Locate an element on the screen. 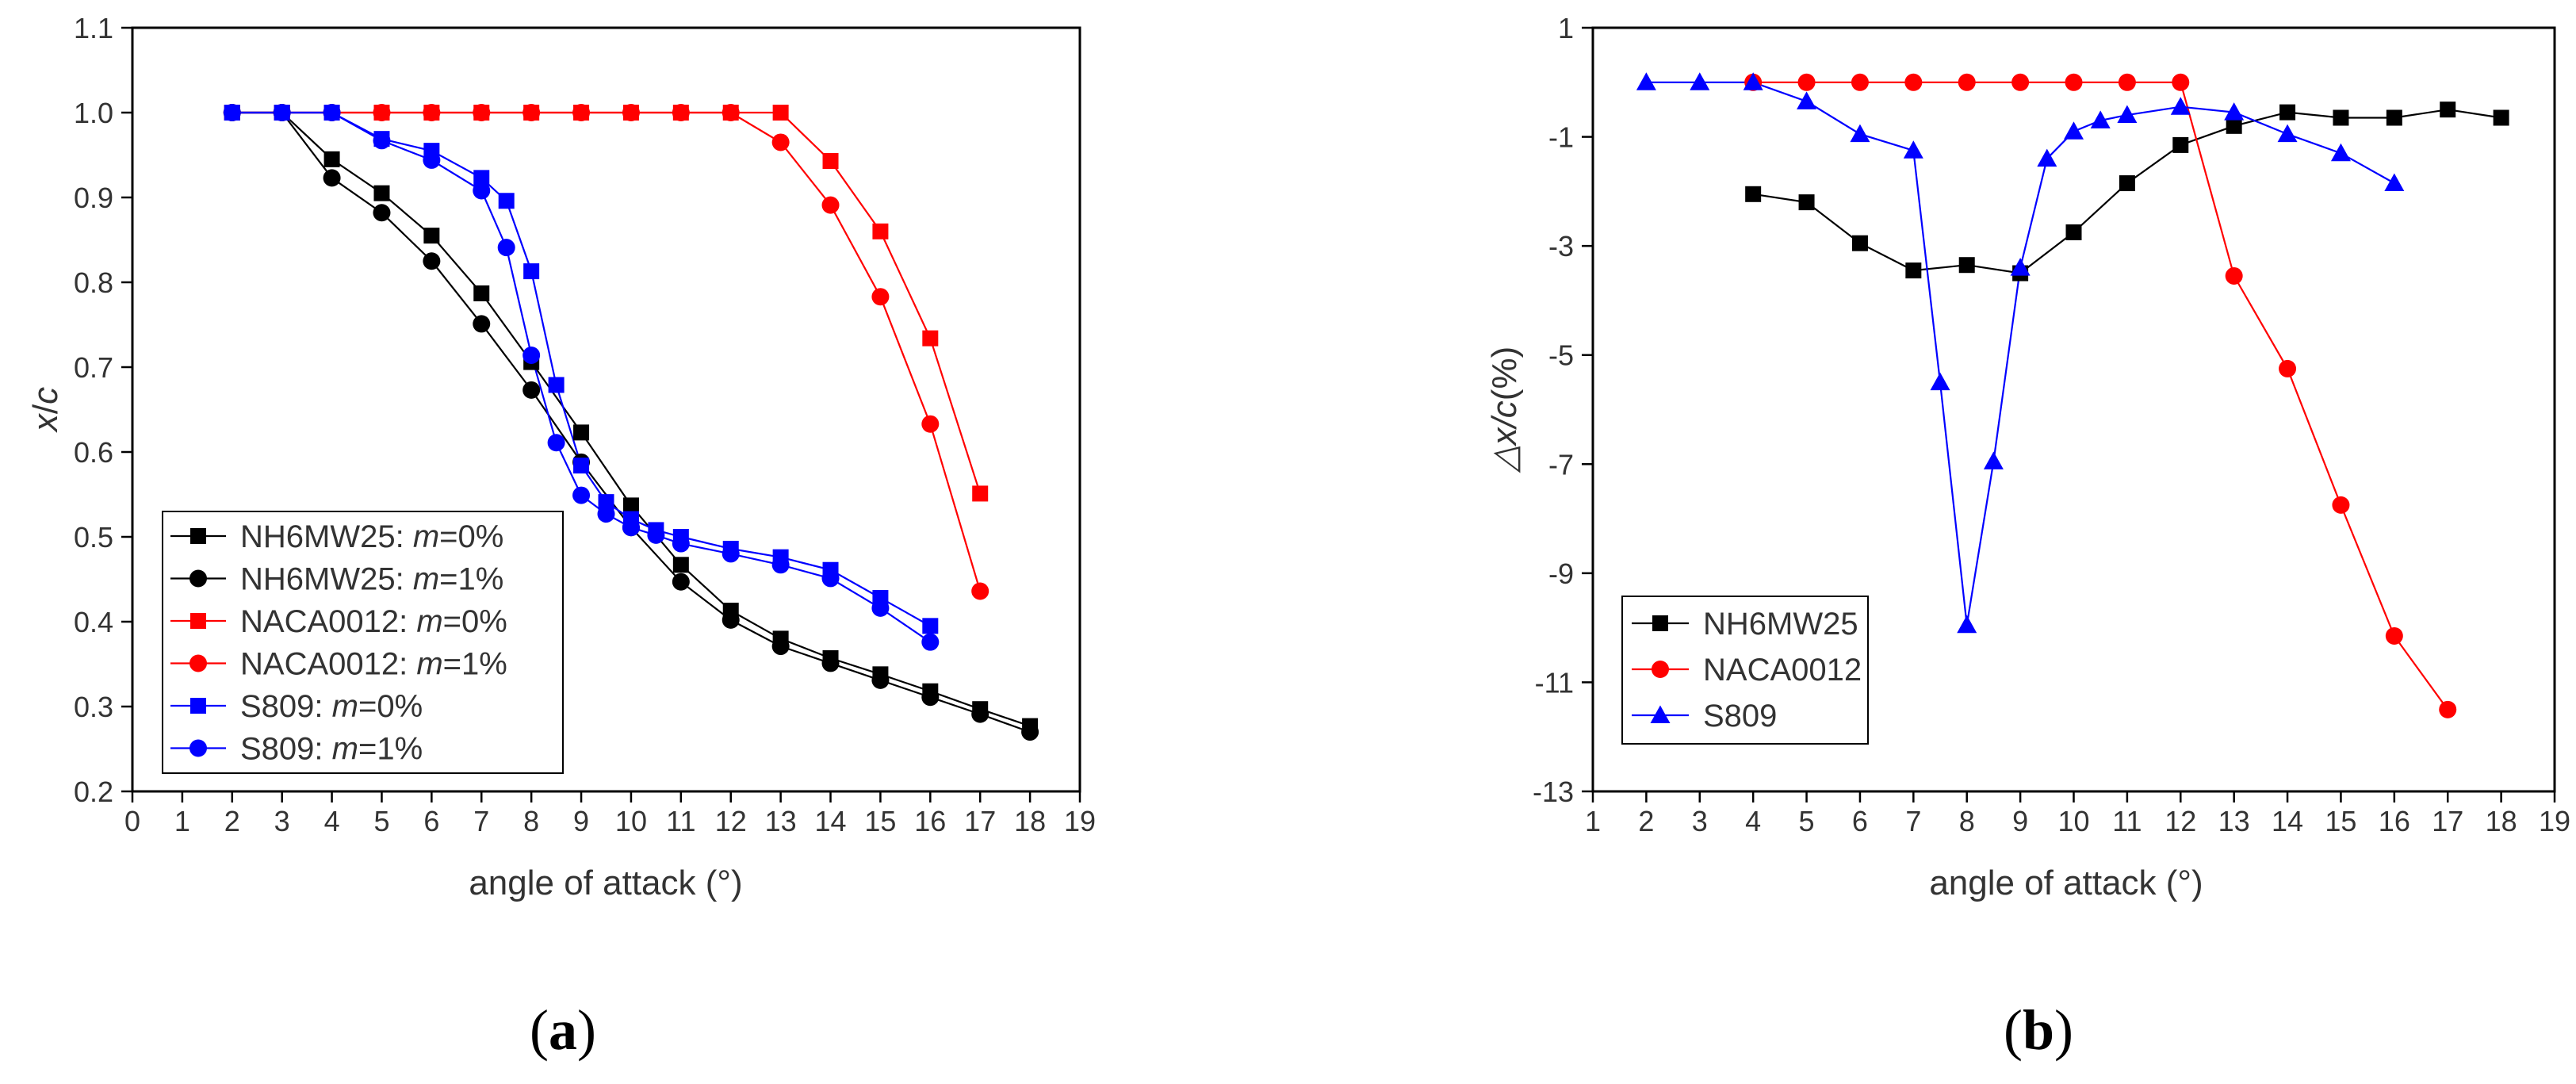  x-tick-label: 7 is located at coordinates (481, 821).